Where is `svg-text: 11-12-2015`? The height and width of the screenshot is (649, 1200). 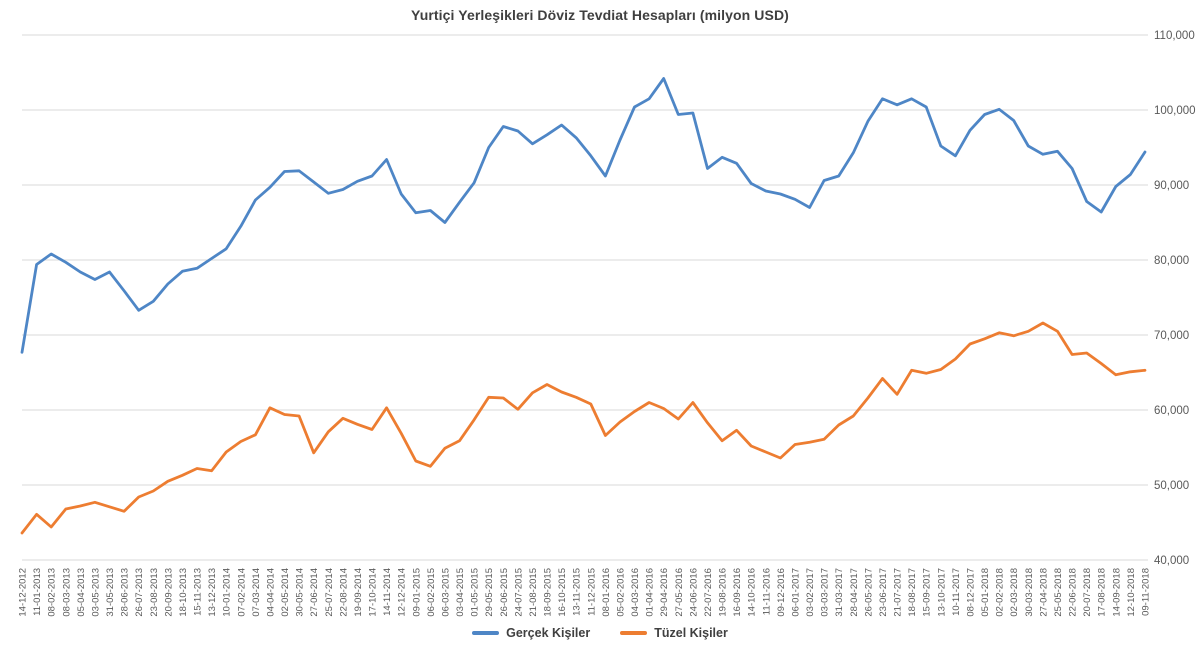
svg-text: 11-12-2015 is located at coordinates (591, 592).